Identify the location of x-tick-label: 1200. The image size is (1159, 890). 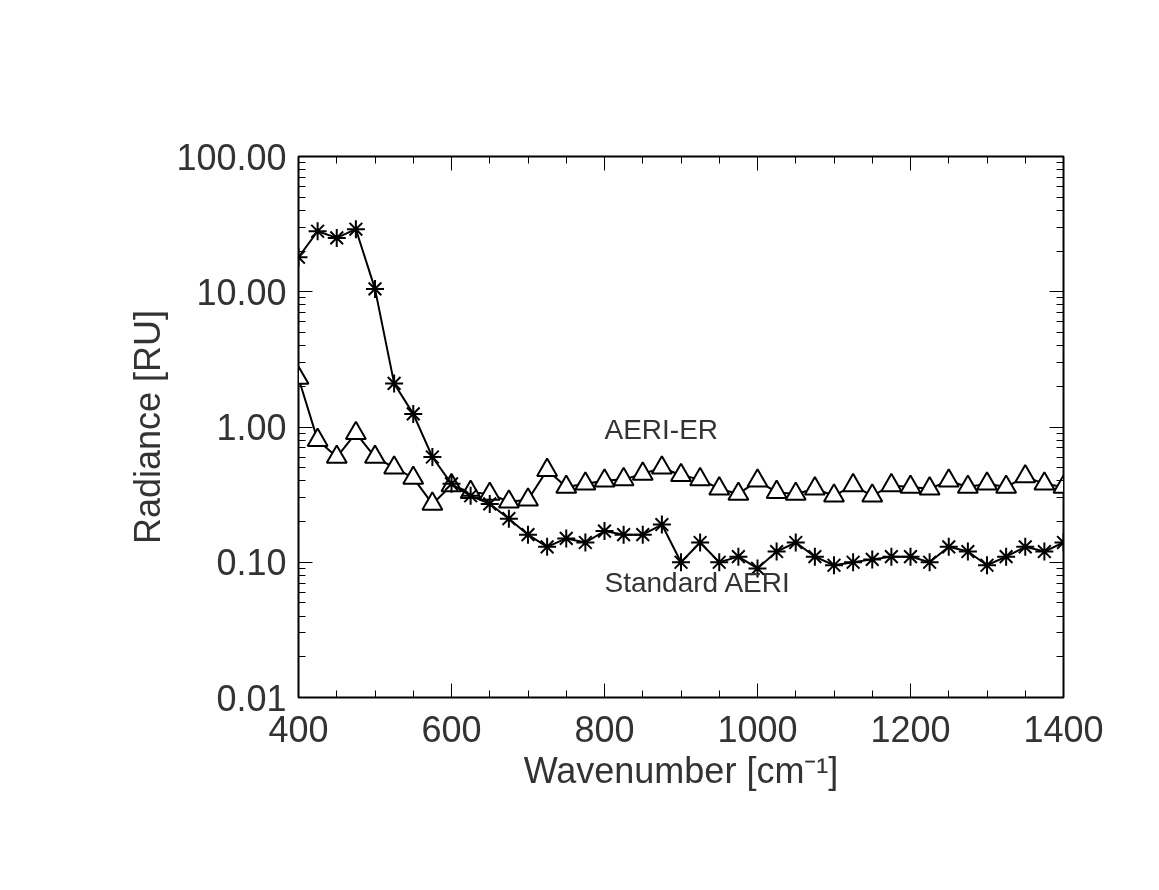
(910, 729).